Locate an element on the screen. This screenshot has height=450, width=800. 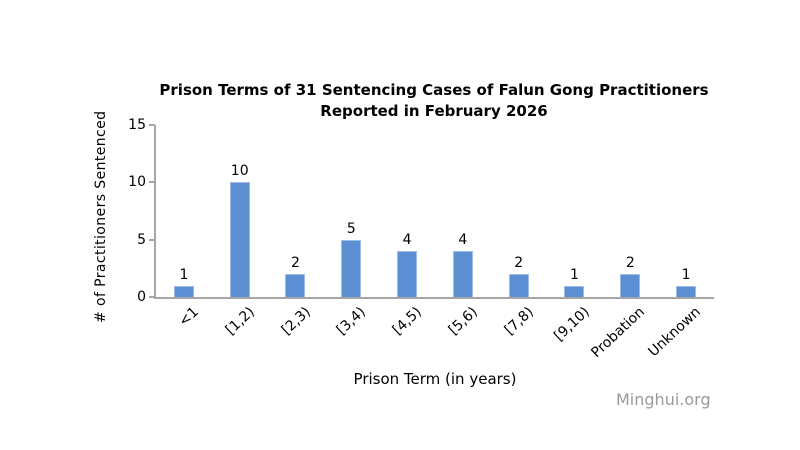
bar-slot: 5 is located at coordinates (351, 211).